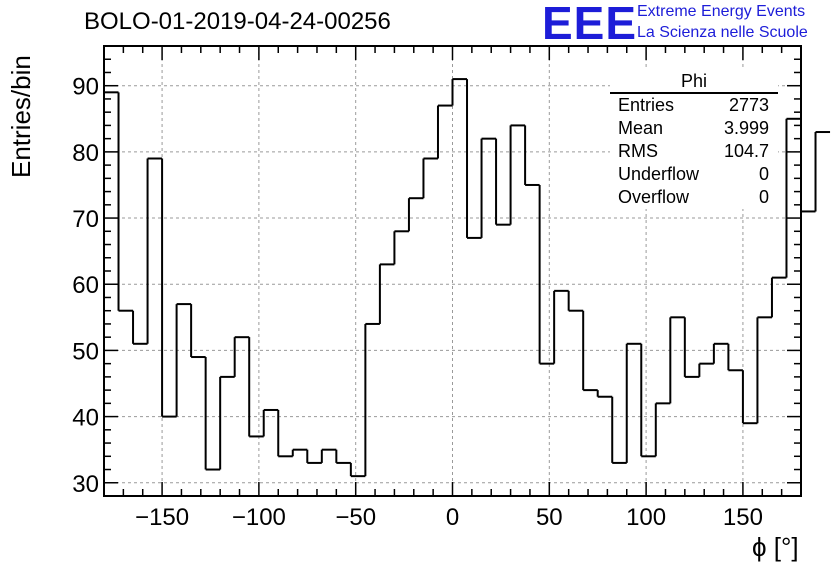 This screenshot has width=836, height=572. What do you see at coordinates (694, 105) in the screenshot?
I see `stats-row-entries: Entries 2773` at bounding box center [694, 105].